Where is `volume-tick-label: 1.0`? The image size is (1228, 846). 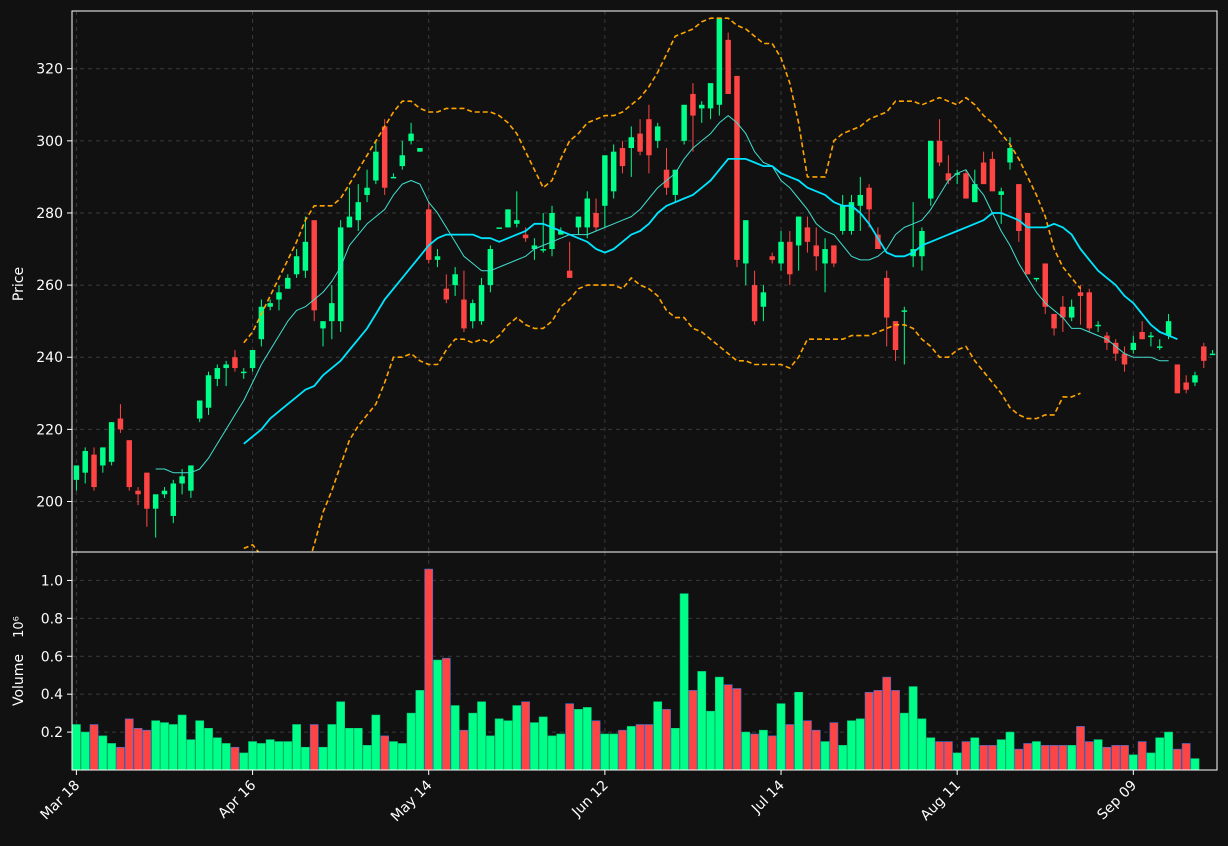 volume-tick-label: 1.0 is located at coordinates (52, 581).